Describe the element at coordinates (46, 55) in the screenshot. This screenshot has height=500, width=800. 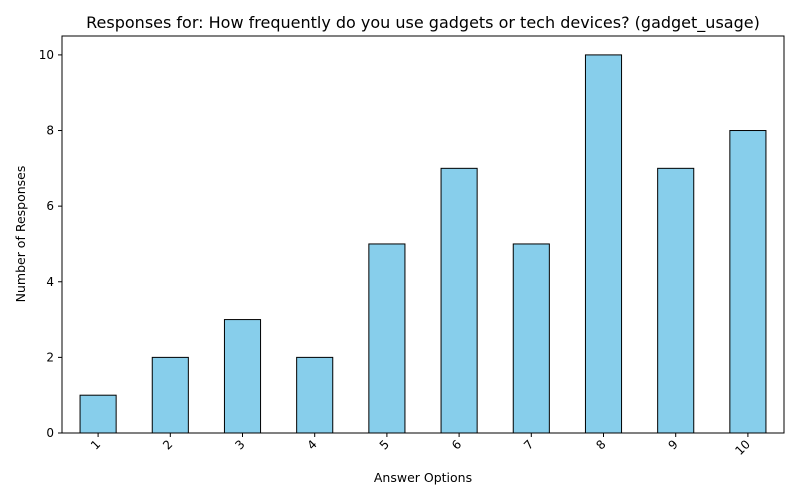
I see `y-tick-label: 10` at that location.